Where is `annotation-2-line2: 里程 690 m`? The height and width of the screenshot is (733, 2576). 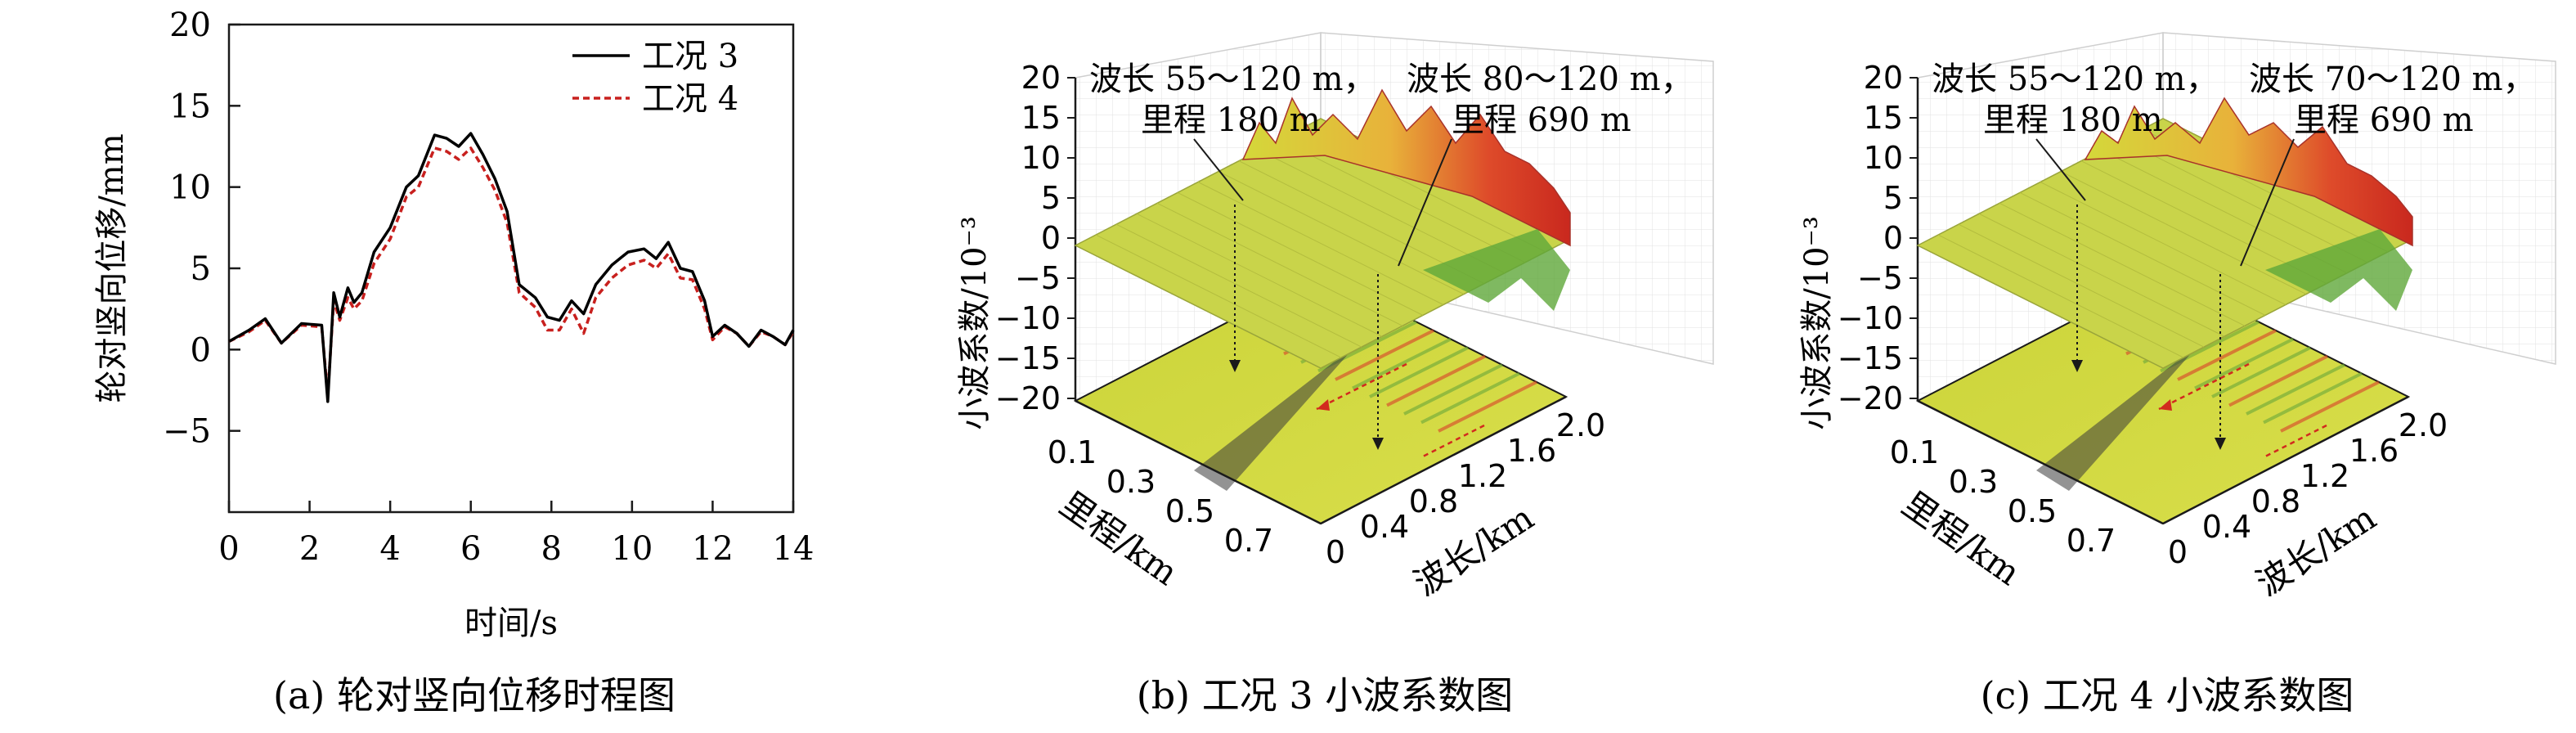 annotation-2-line2: 里程 690 m is located at coordinates (1541, 120).